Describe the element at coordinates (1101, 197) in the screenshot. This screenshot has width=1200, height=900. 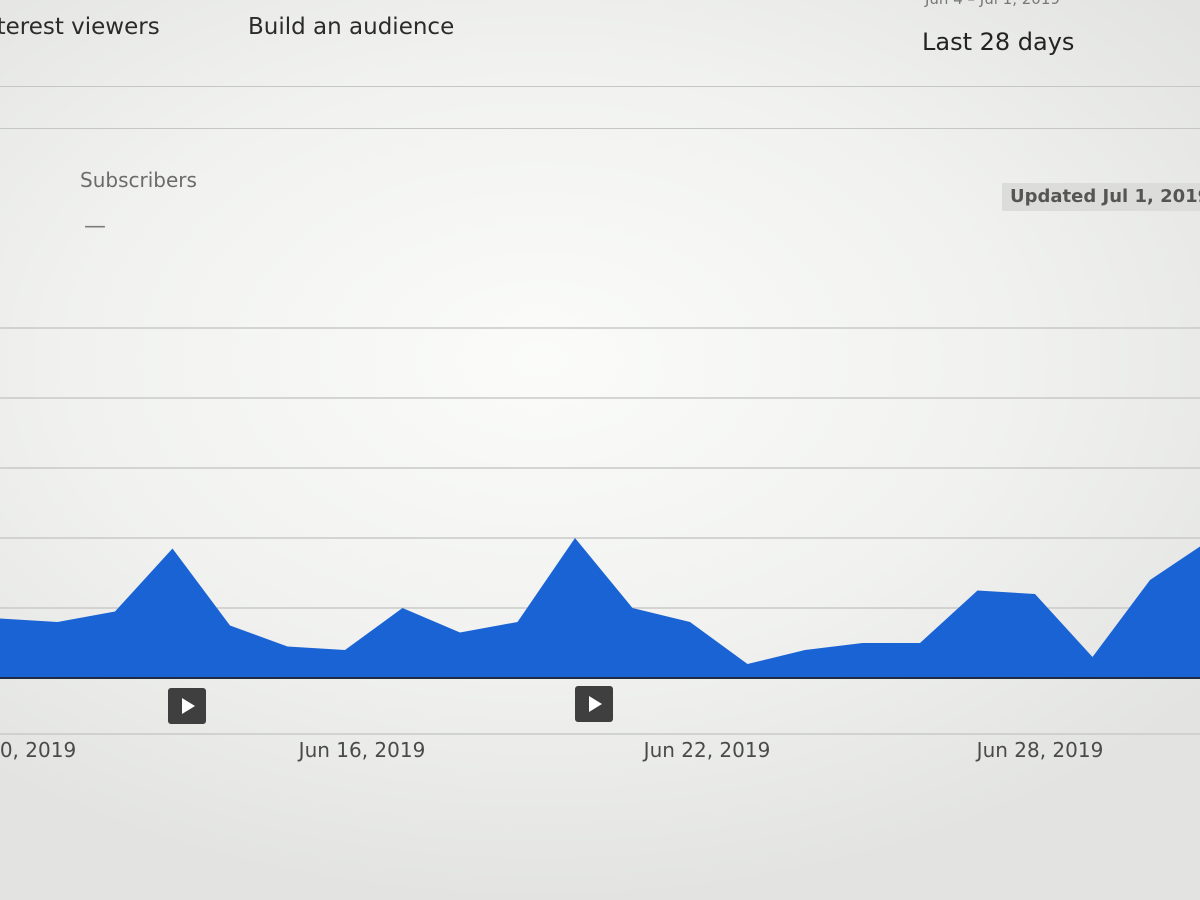
I see `updated-badge: Updated Jul 1, 2019` at that location.